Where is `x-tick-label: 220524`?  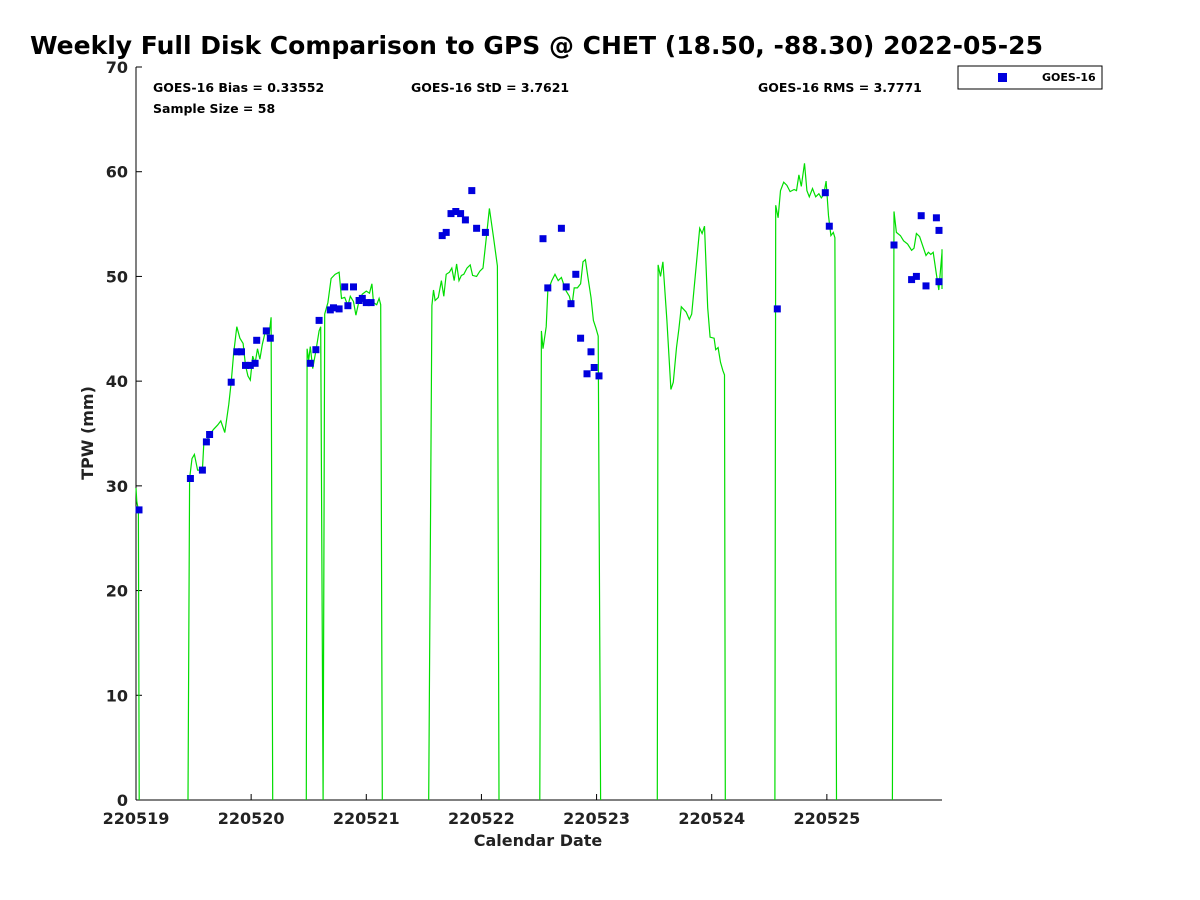
x-tick-label: 220524 is located at coordinates (711, 818).